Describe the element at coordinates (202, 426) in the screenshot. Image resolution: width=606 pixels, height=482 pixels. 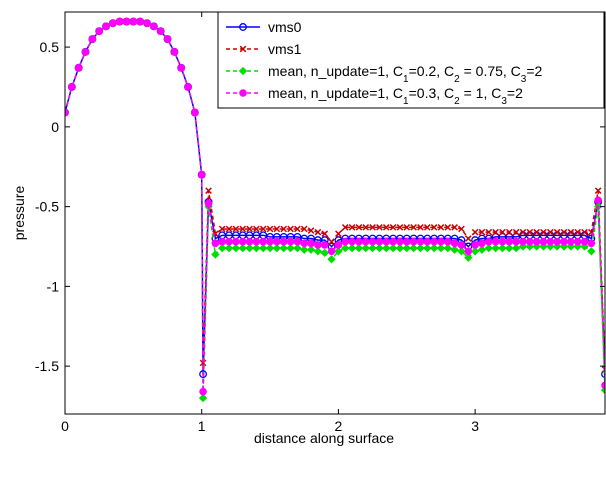
I see `x-tick-label: 1` at that location.